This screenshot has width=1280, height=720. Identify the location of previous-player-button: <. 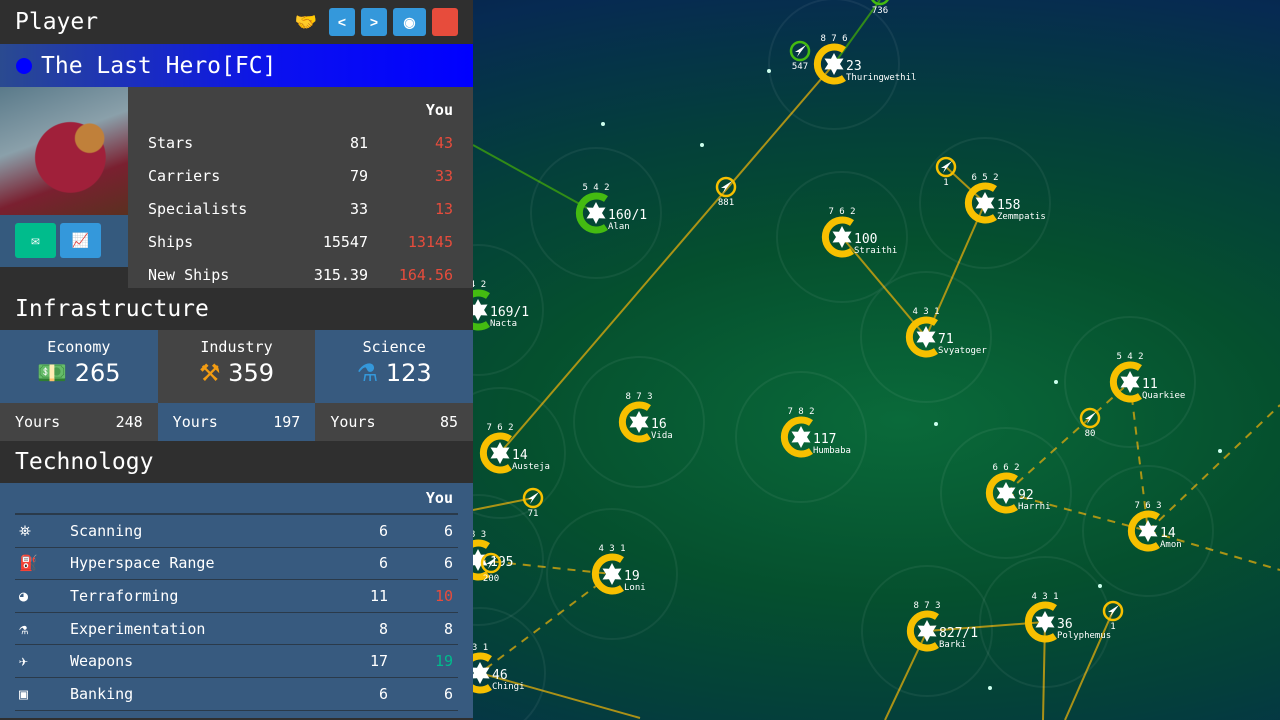
(342, 22).